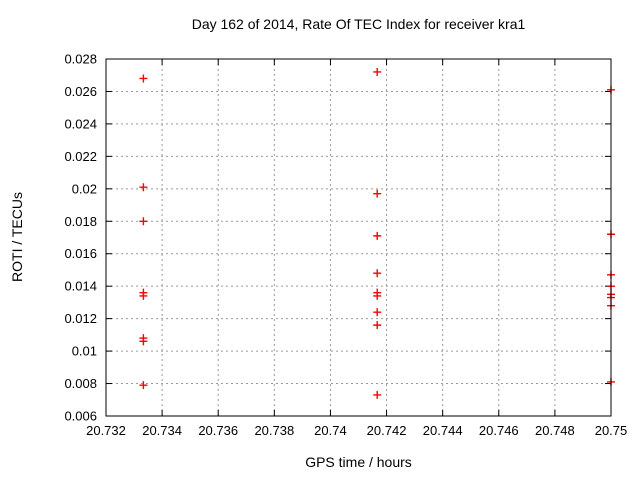 The width and height of the screenshot is (640, 480). What do you see at coordinates (80, 156) in the screenshot?
I see `y-tick-label: 0.022` at bounding box center [80, 156].